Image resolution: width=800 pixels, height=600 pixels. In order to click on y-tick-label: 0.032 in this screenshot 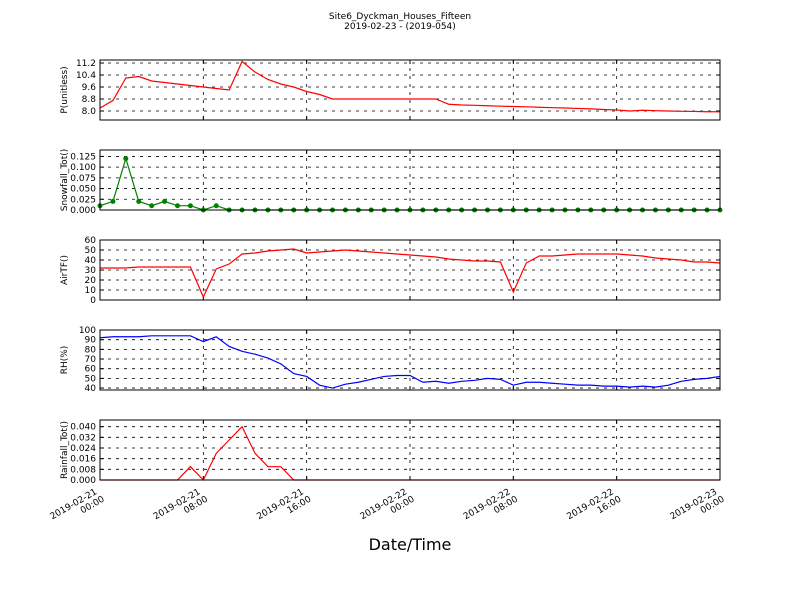, I will do `click(83, 438)`.